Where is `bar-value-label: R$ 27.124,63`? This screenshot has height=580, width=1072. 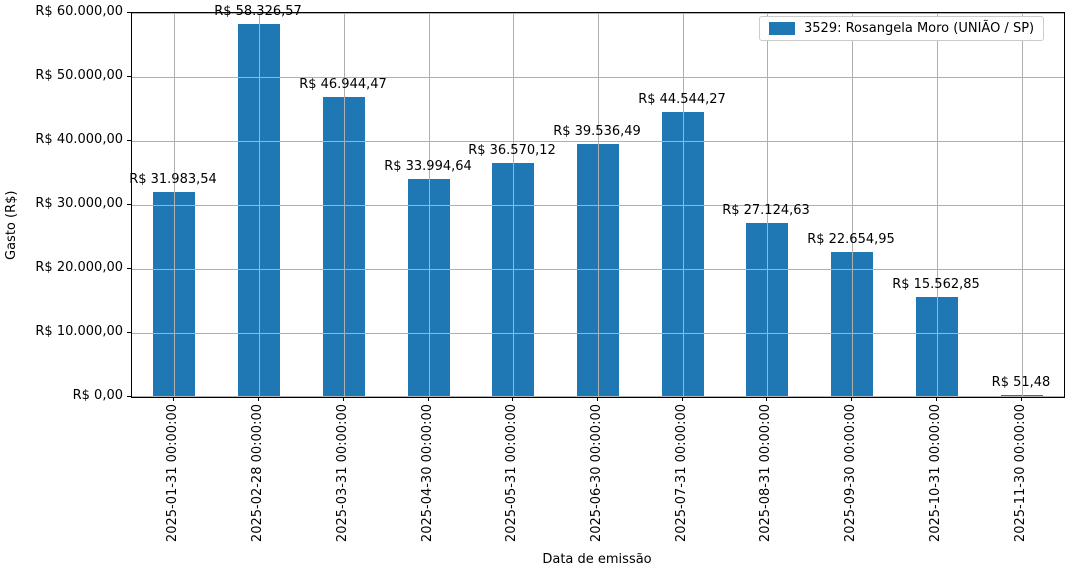
bar-value-label: R$ 27.124,63 is located at coordinates (766, 210).